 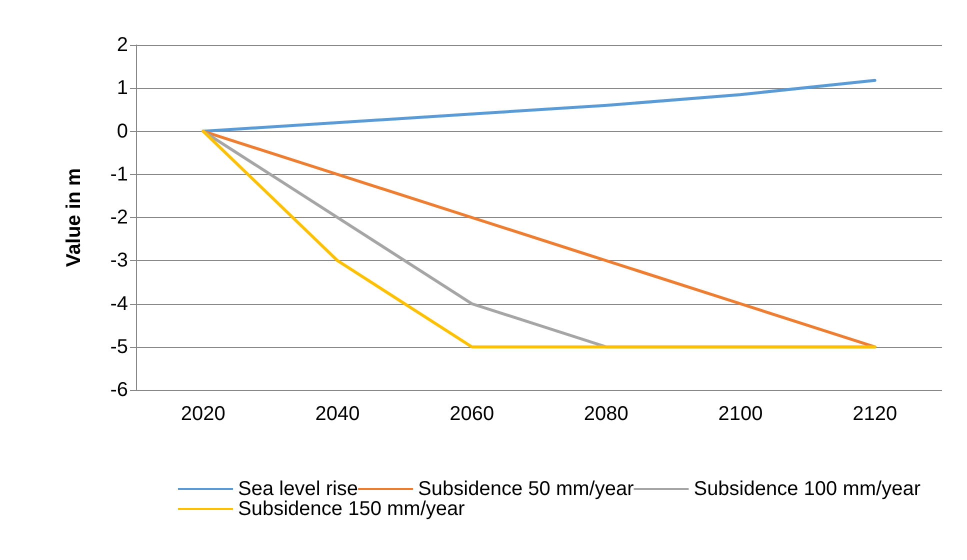 I want to click on y-tick-label: 2, so click(x=122, y=45).